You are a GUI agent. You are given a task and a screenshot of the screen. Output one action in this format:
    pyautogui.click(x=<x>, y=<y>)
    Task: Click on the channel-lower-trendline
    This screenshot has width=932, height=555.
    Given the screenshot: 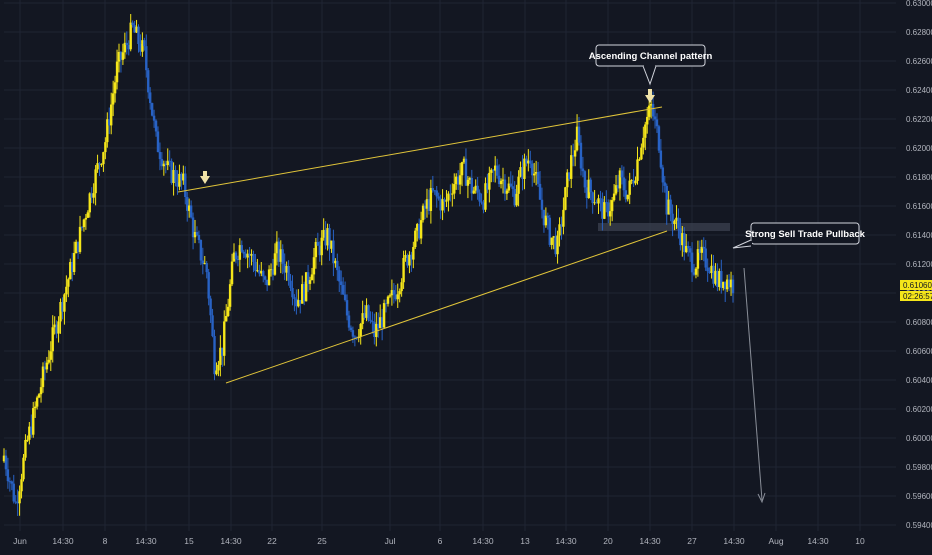 What is the action you would take?
    pyautogui.click(x=446, y=307)
    